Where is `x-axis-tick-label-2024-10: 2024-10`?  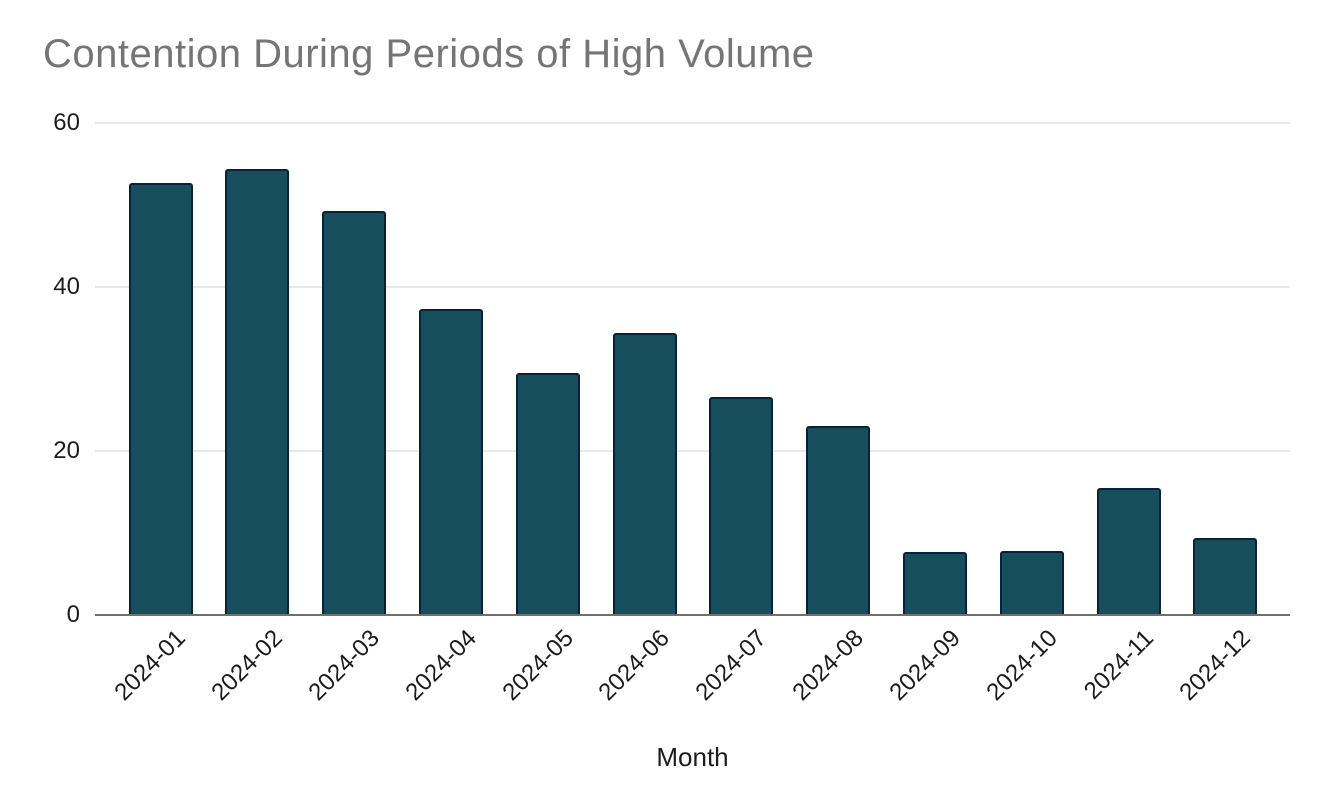
x-axis-tick-label-2024-10: 2024-10 is located at coordinates (1022, 665).